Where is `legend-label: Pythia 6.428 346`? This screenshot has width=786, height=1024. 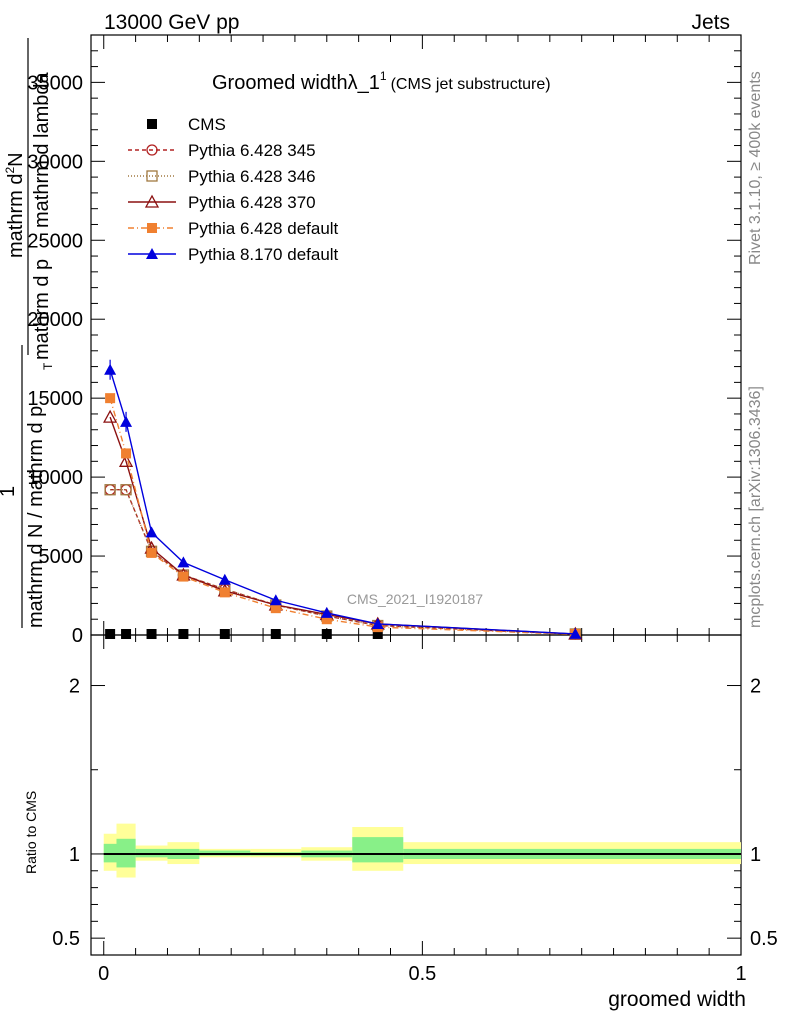
legend-label: Pythia 6.428 346 is located at coordinates (252, 176).